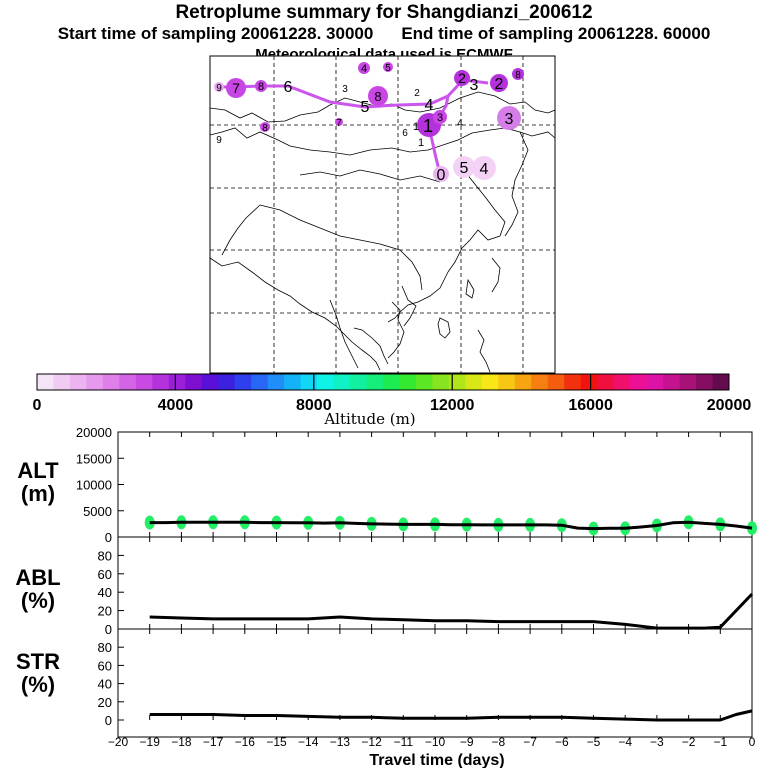 Image resolution: width=768 pixels, height=768 pixels. Describe the element at coordinates (105, 665) in the screenshot. I see `y-tick-label: 60` at that location.